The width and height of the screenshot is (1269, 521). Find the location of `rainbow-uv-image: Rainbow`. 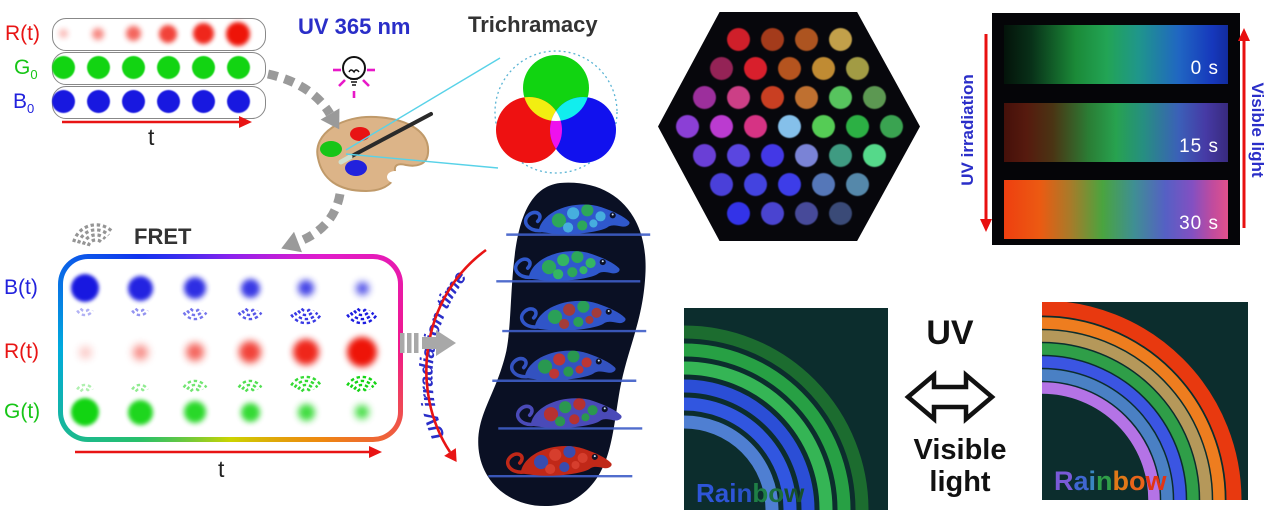

rainbow-uv-image: Rainbow is located at coordinates (786, 409).